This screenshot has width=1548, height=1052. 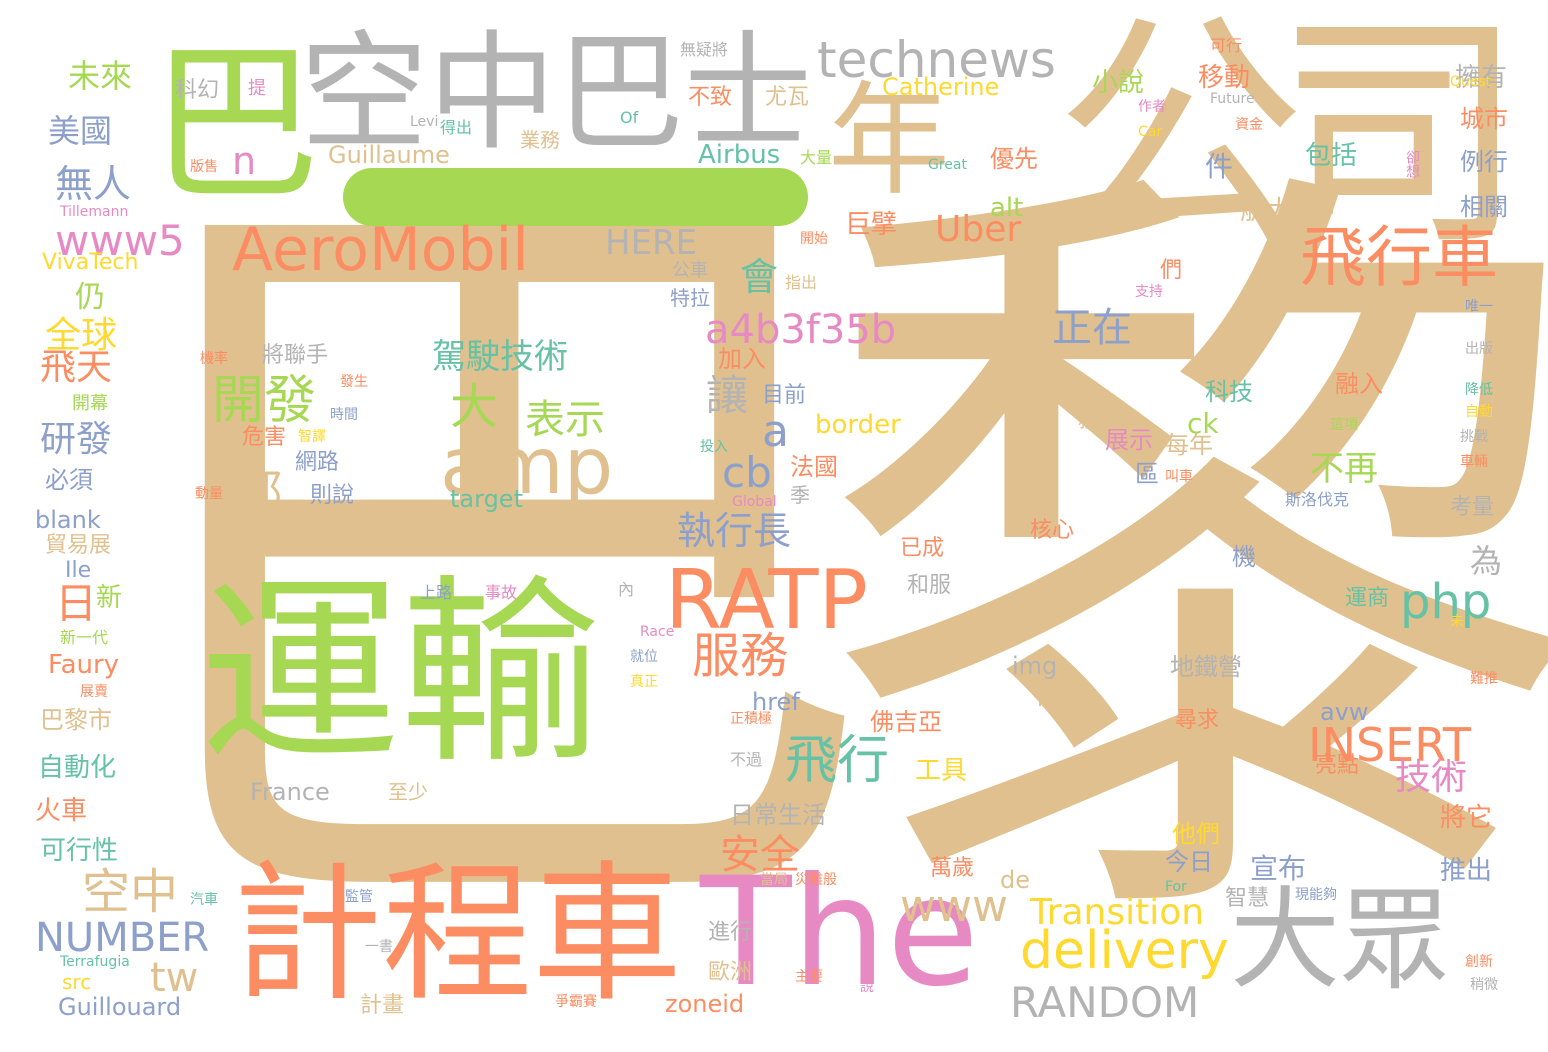 I want to click on word-balishi: 巴黎市, so click(x=76, y=720).